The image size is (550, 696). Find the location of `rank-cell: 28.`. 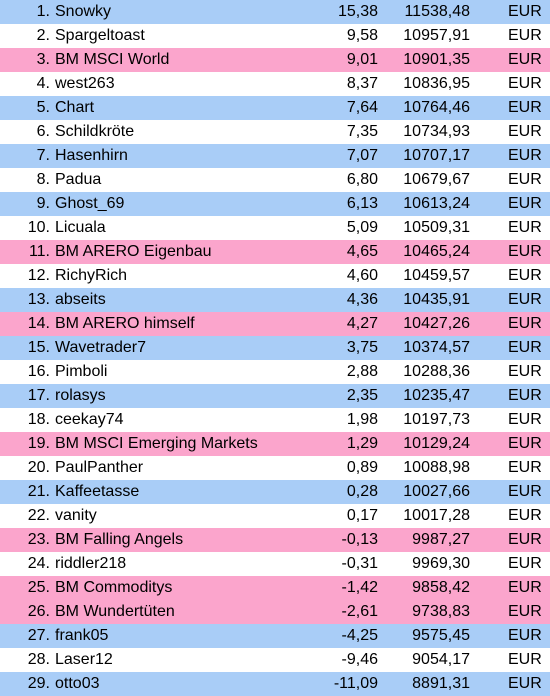

rank-cell: 28. is located at coordinates (38, 659).